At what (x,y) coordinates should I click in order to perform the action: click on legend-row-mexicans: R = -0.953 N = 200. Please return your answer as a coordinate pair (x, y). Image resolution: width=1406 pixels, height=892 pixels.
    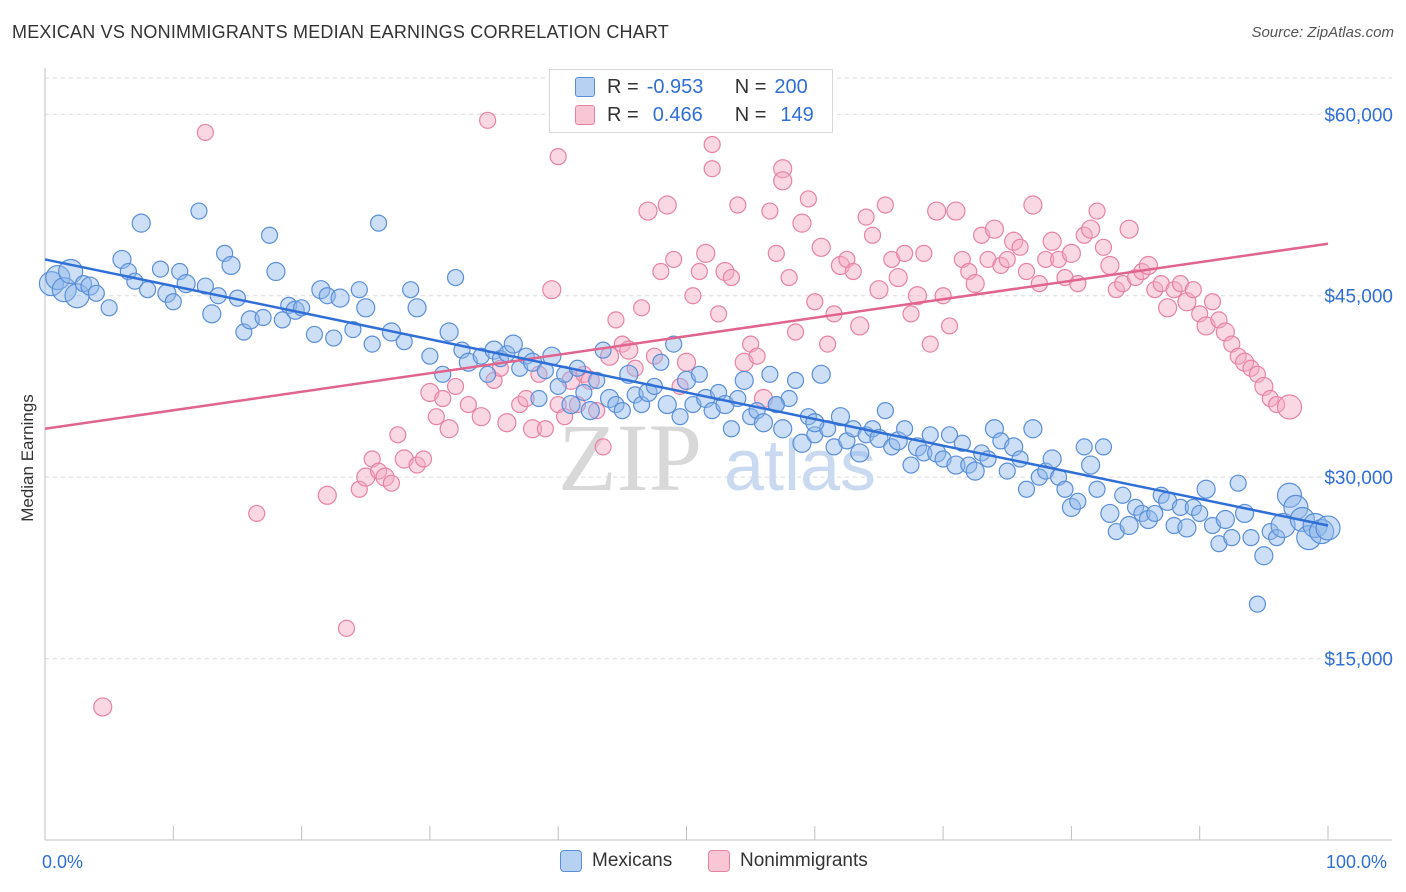
    Looking at the image, I should click on (679, 87).